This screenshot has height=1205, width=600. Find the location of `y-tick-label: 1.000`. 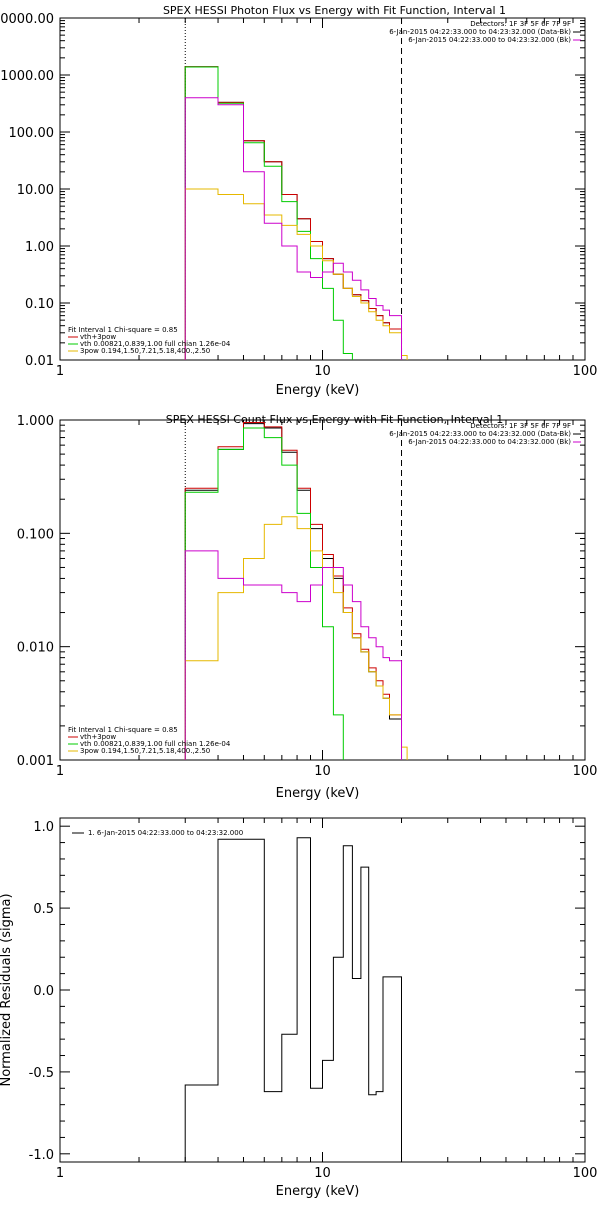

y-tick-label: 1.000 is located at coordinates (35, 421).